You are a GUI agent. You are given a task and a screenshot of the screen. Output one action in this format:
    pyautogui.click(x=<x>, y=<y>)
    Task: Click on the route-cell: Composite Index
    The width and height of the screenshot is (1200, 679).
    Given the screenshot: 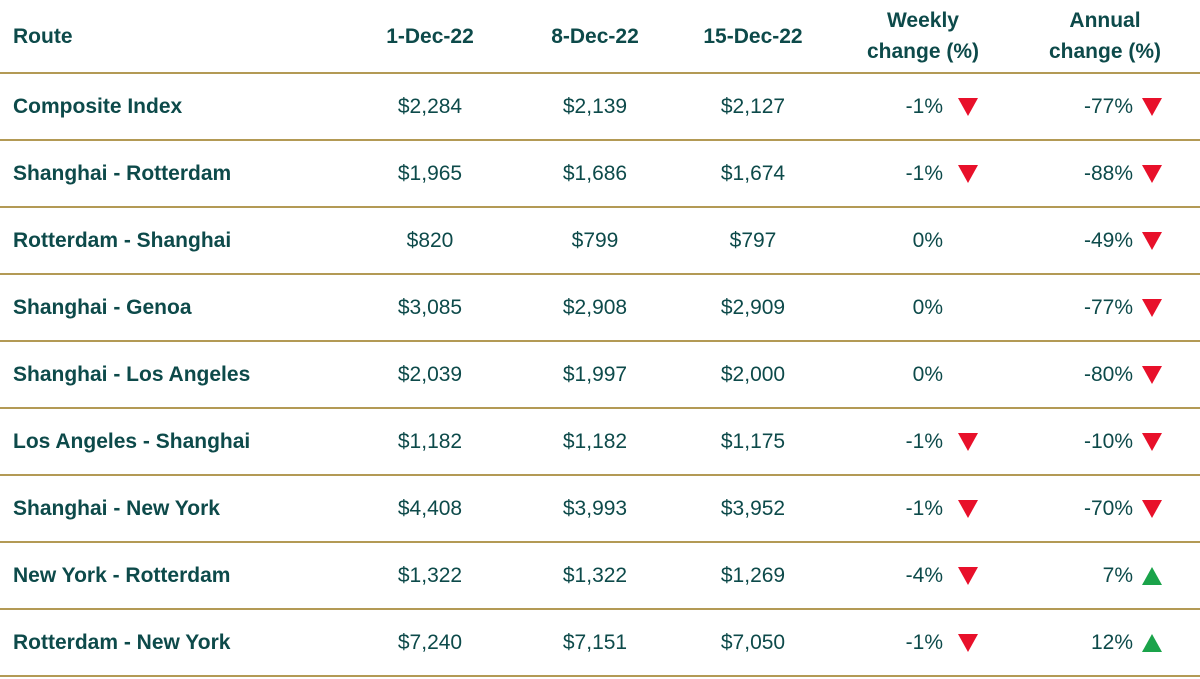 What is the action you would take?
    pyautogui.click(x=98, y=106)
    